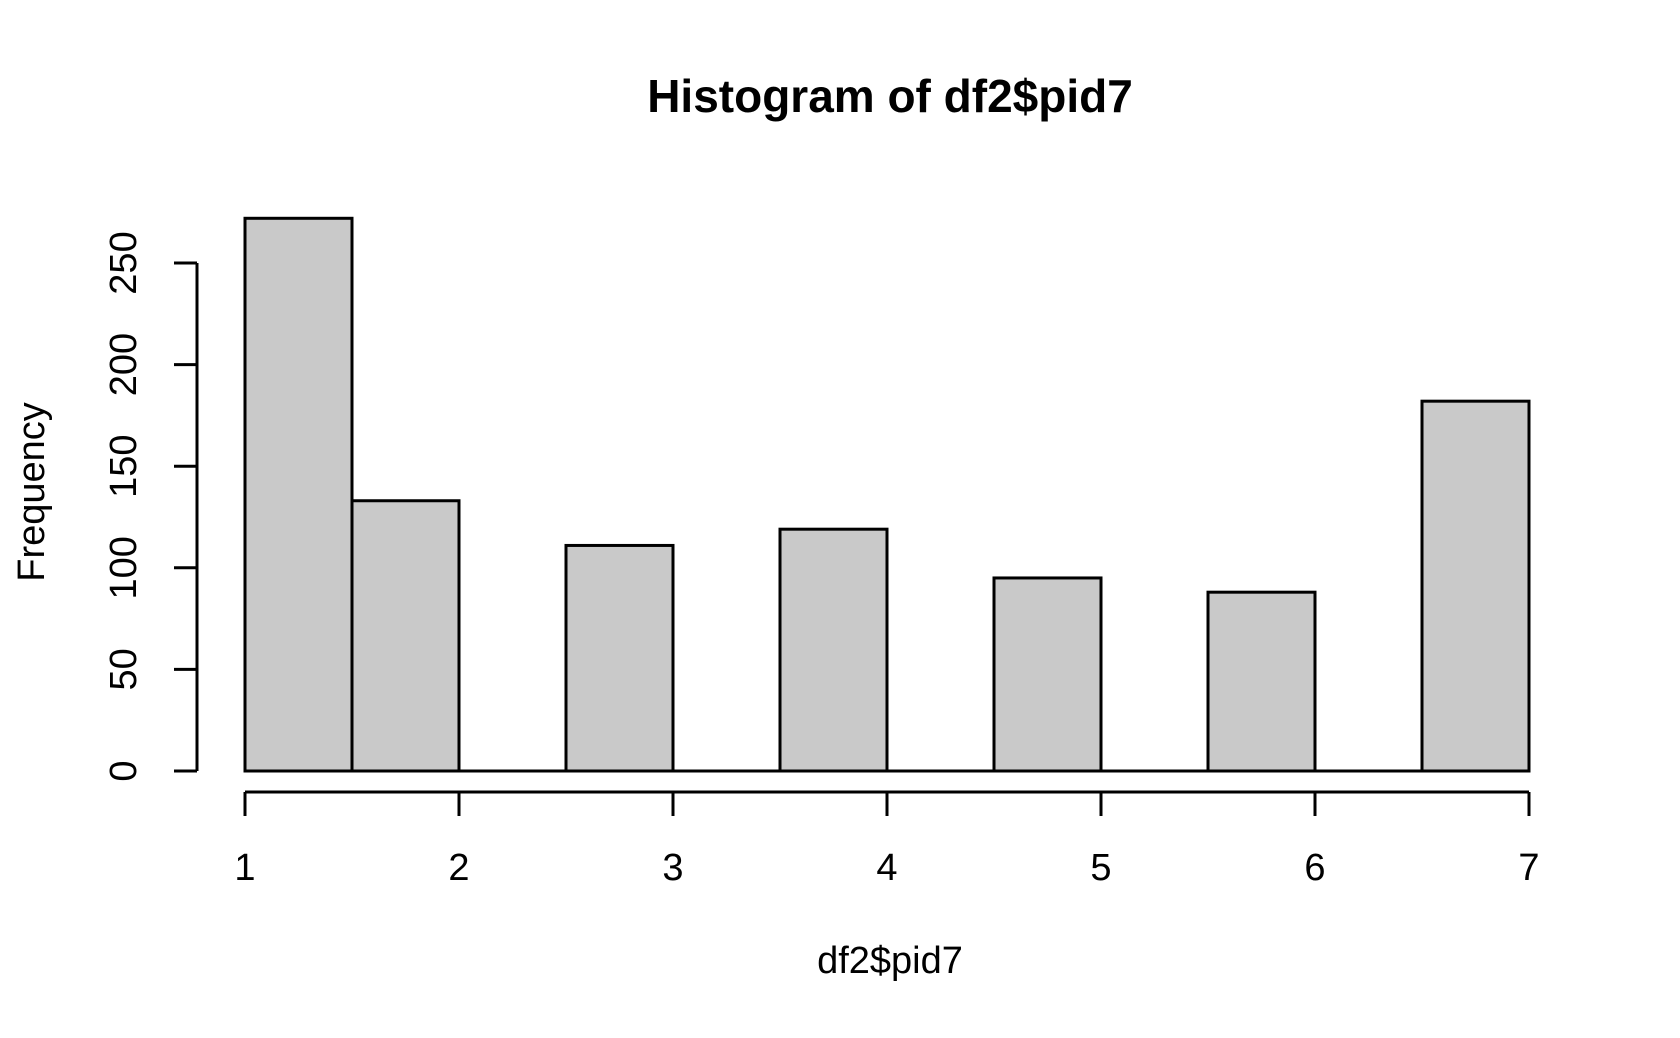  I want to click on y-tick-label: 200, so click(124, 364).